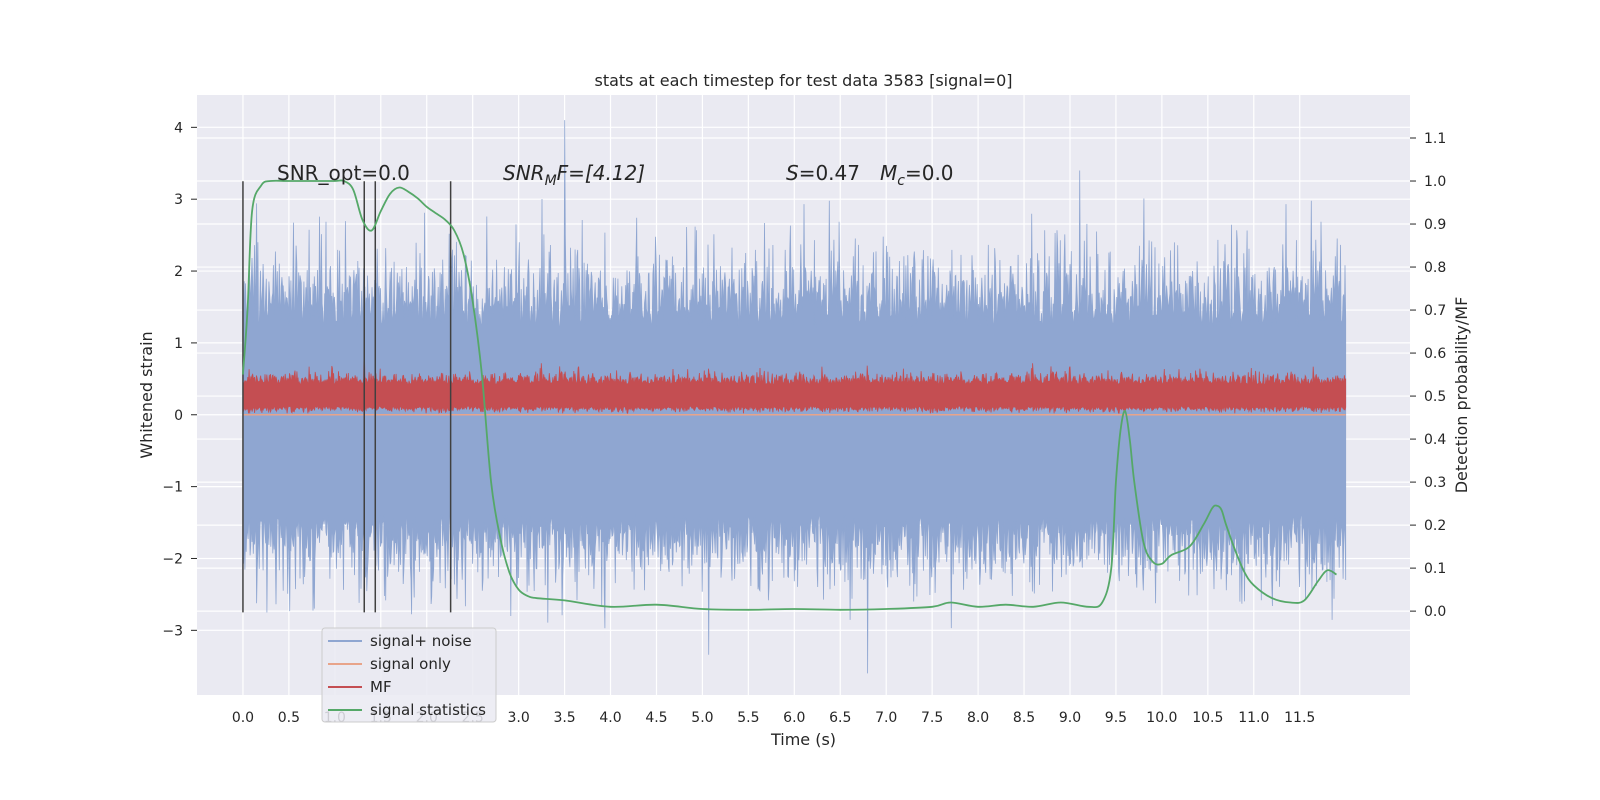 The image size is (1600, 800). Describe the element at coordinates (524, 173) in the screenshot. I see `annotation-snr-mf-name: SNR` at that location.